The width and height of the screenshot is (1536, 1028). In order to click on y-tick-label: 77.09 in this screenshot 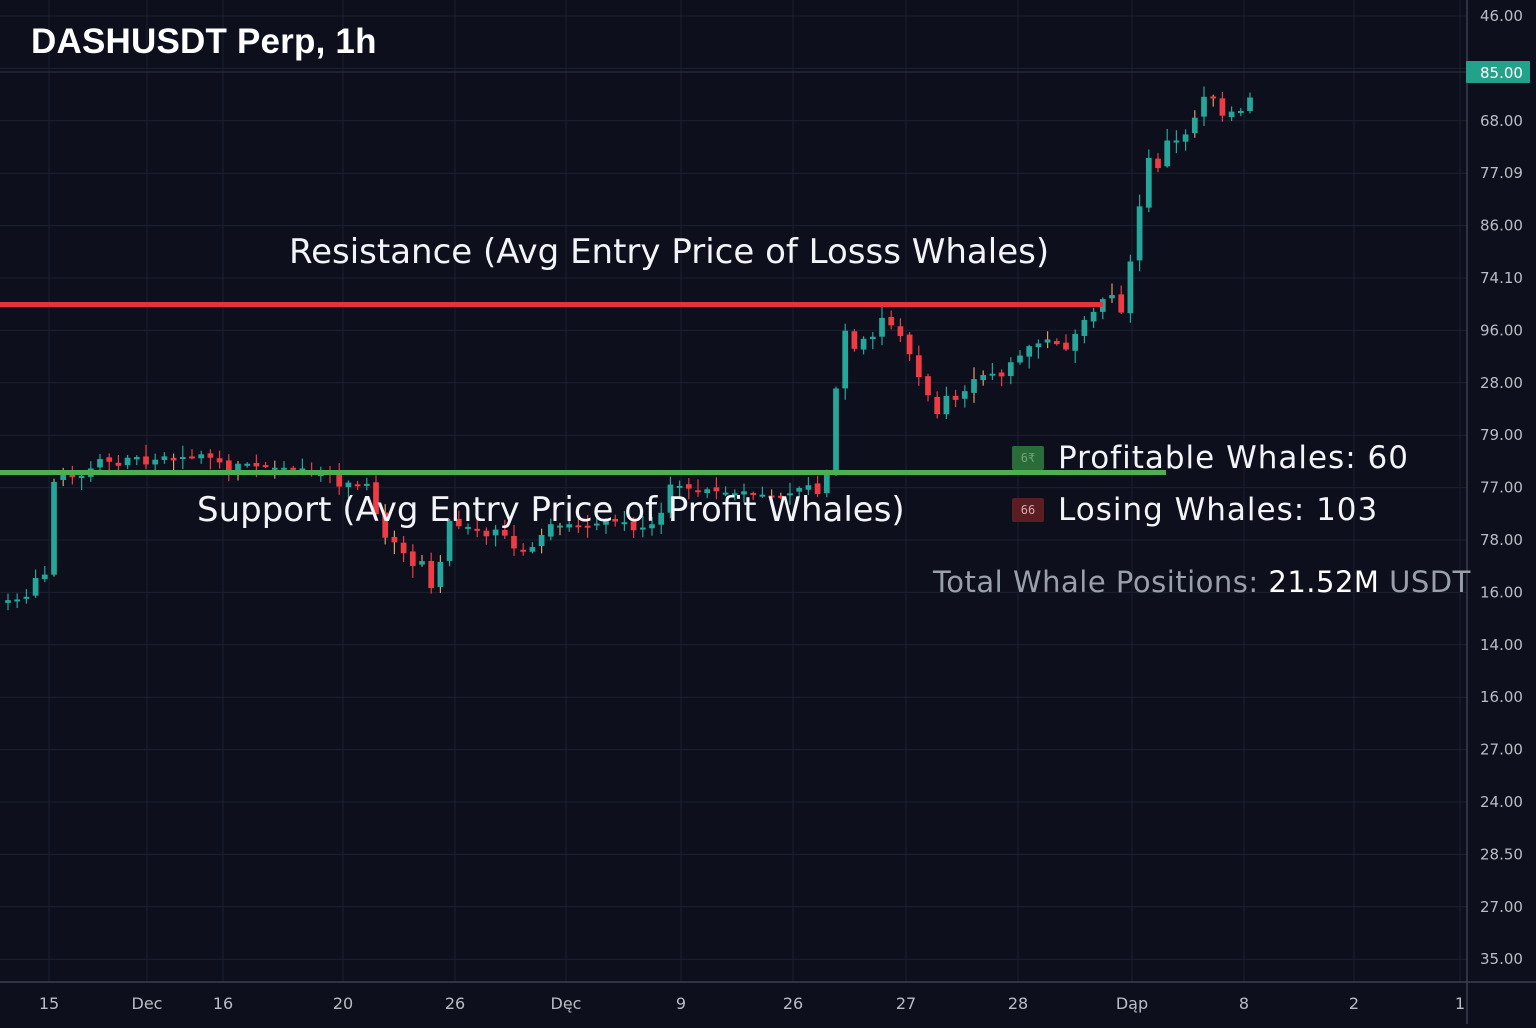, I will do `click(1501, 173)`.